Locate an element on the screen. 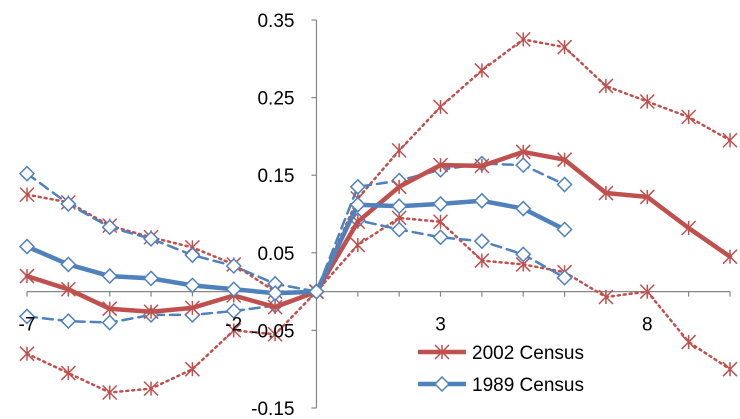  x-tick-label: 8 is located at coordinates (647, 325).